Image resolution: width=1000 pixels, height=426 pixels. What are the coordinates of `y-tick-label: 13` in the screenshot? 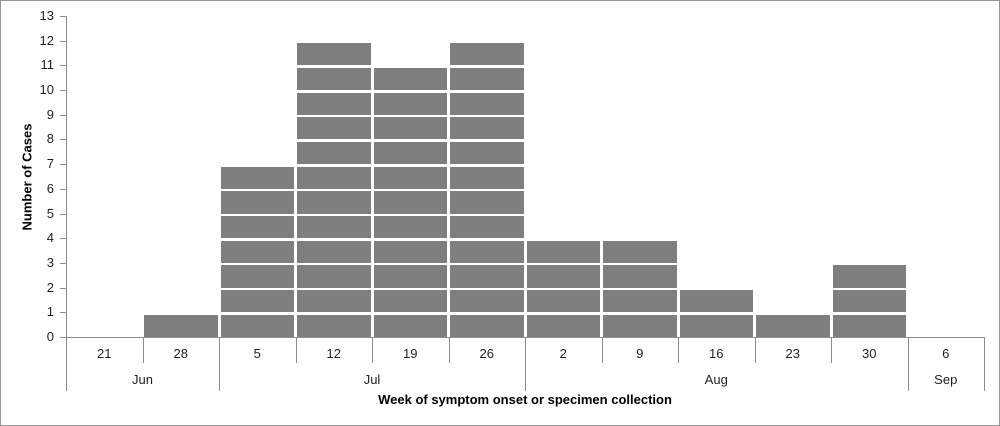 It's located at (46, 15).